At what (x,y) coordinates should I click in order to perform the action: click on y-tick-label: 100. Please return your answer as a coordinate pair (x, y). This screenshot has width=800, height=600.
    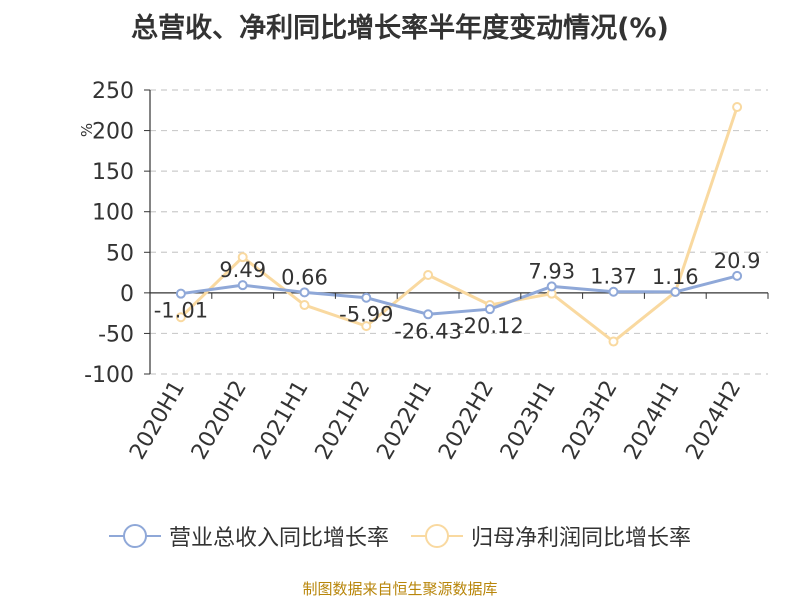
    Looking at the image, I should click on (113, 213).